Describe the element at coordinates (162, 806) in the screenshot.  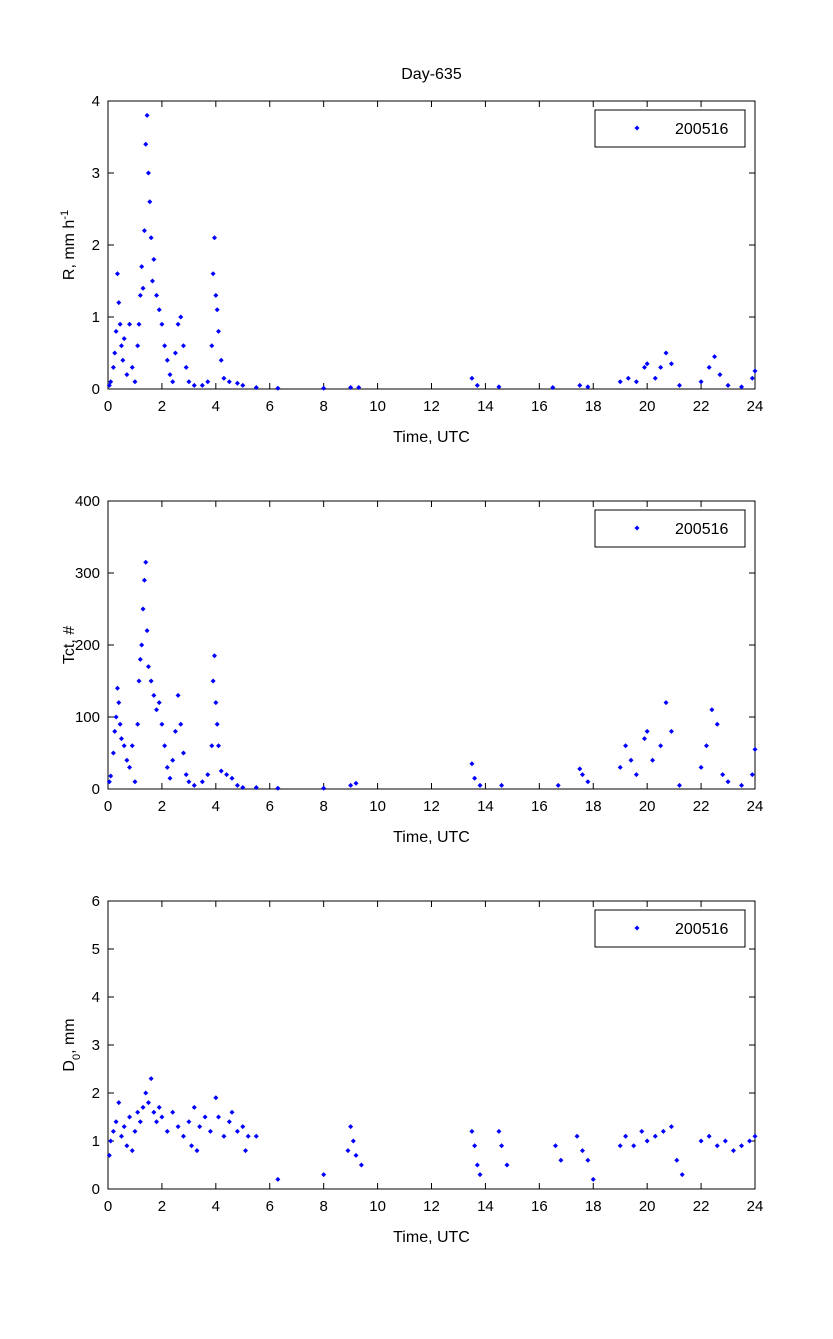
I see `x-tick-label: 2` at that location.